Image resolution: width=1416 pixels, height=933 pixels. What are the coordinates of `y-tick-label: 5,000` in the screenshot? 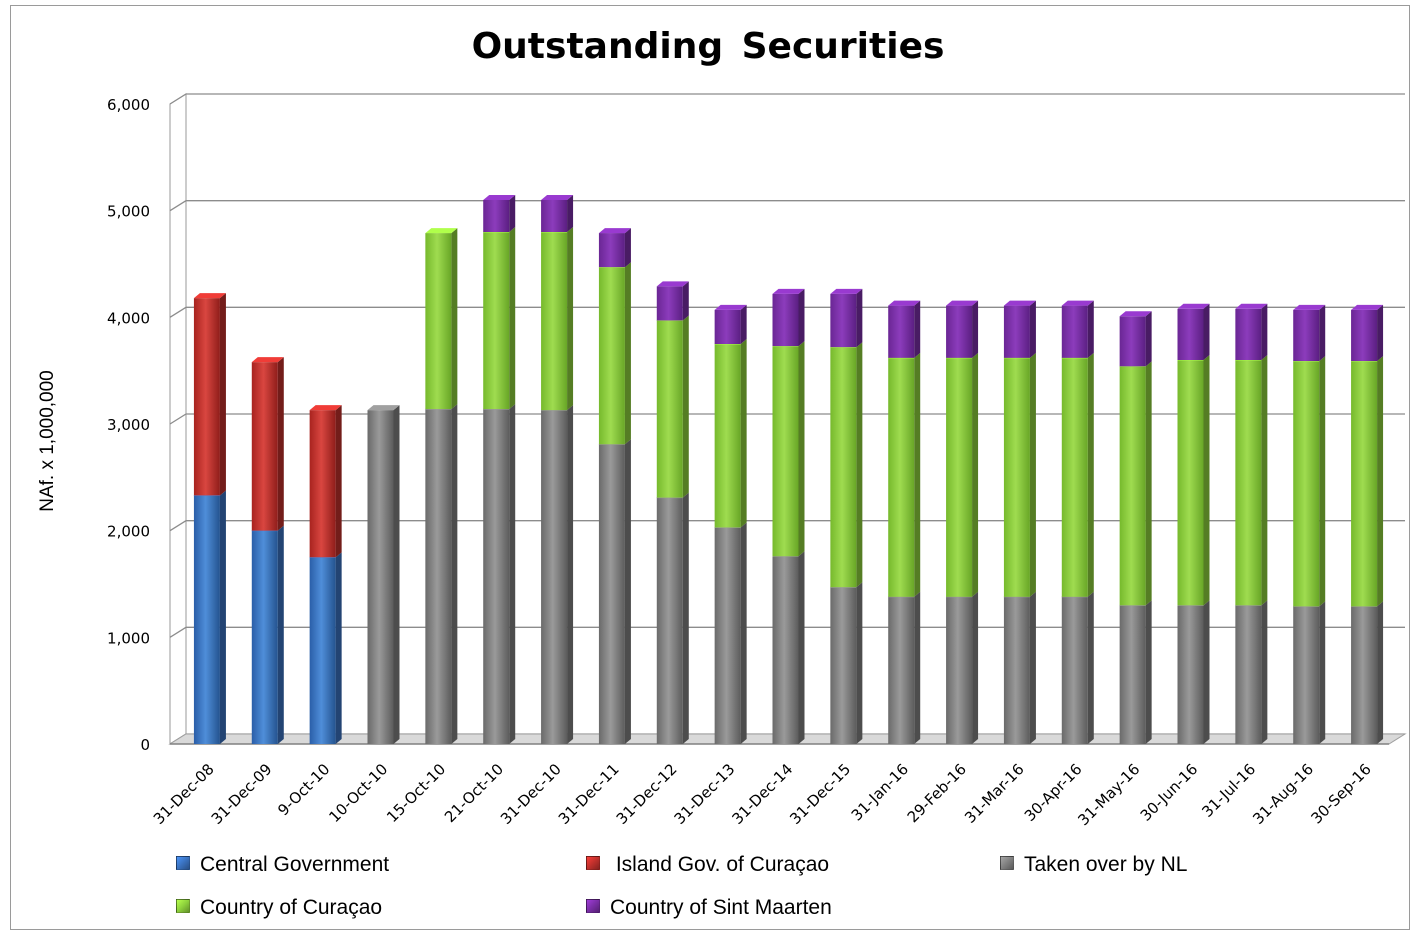 It's located at (128, 212).